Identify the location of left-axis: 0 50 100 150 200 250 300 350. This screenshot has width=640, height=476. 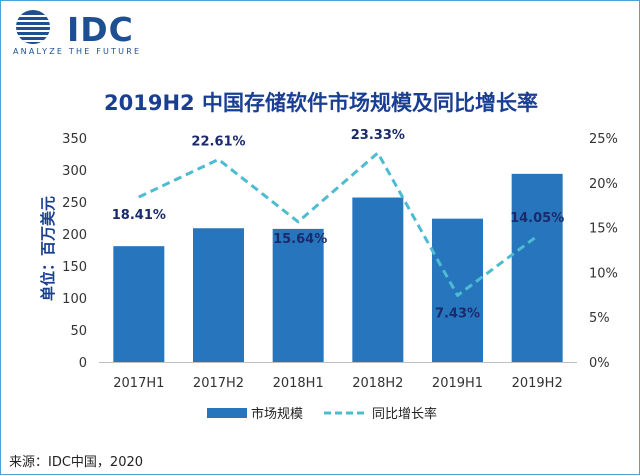
(74, 251).